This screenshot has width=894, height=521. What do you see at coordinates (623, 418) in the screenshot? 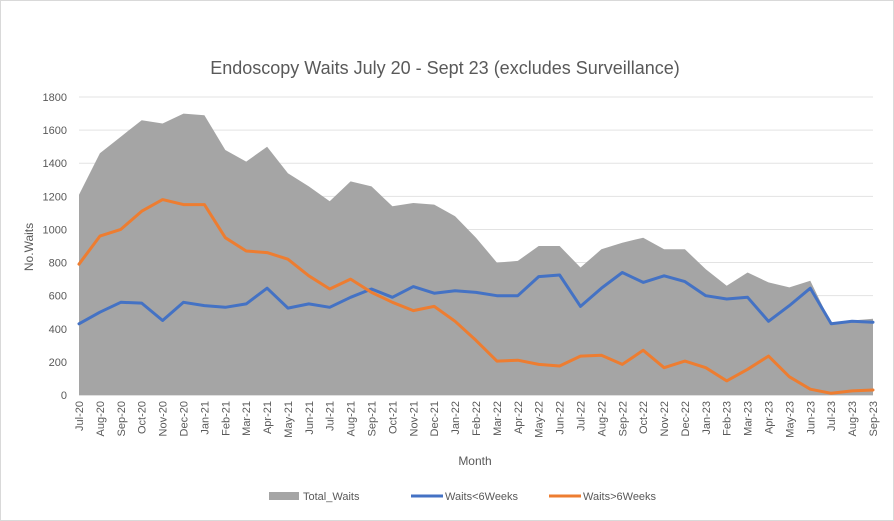
I see `x-tick-label: Sep-22` at bounding box center [623, 418].